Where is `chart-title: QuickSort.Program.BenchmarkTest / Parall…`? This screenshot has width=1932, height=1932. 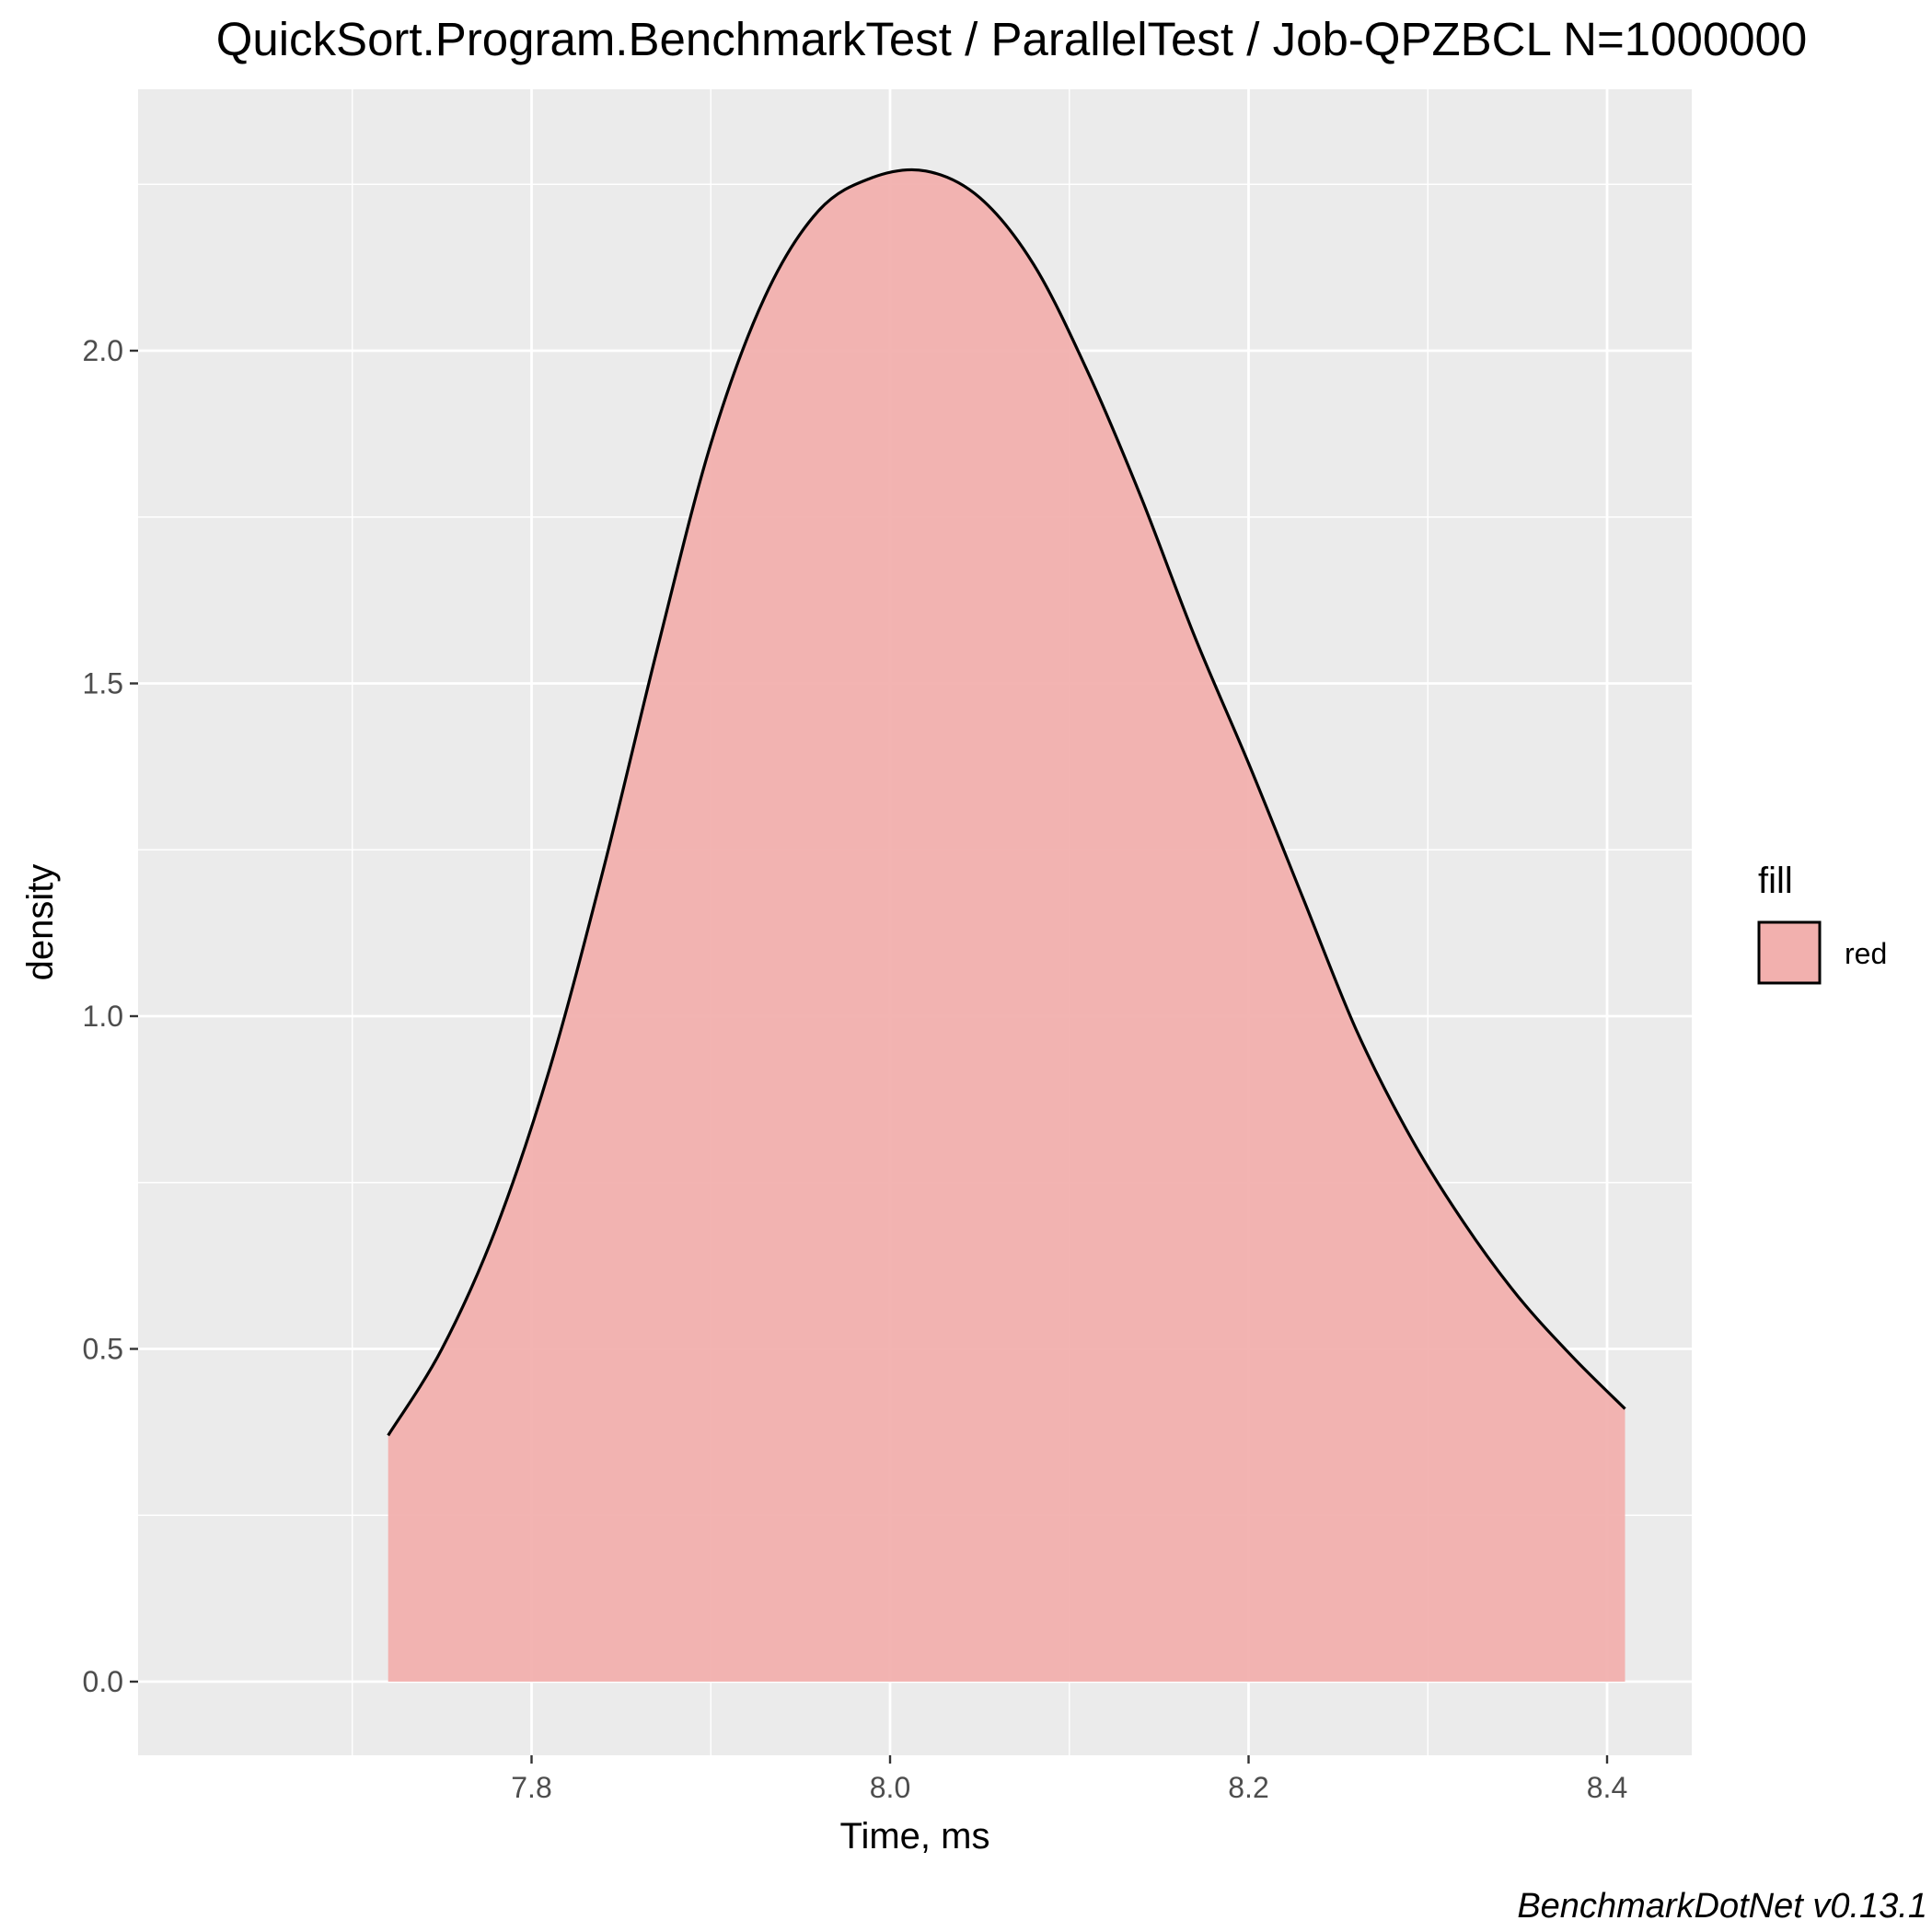
chart-title: QuickSort.Program.BenchmarkTest / Parall… is located at coordinates (1012, 39).